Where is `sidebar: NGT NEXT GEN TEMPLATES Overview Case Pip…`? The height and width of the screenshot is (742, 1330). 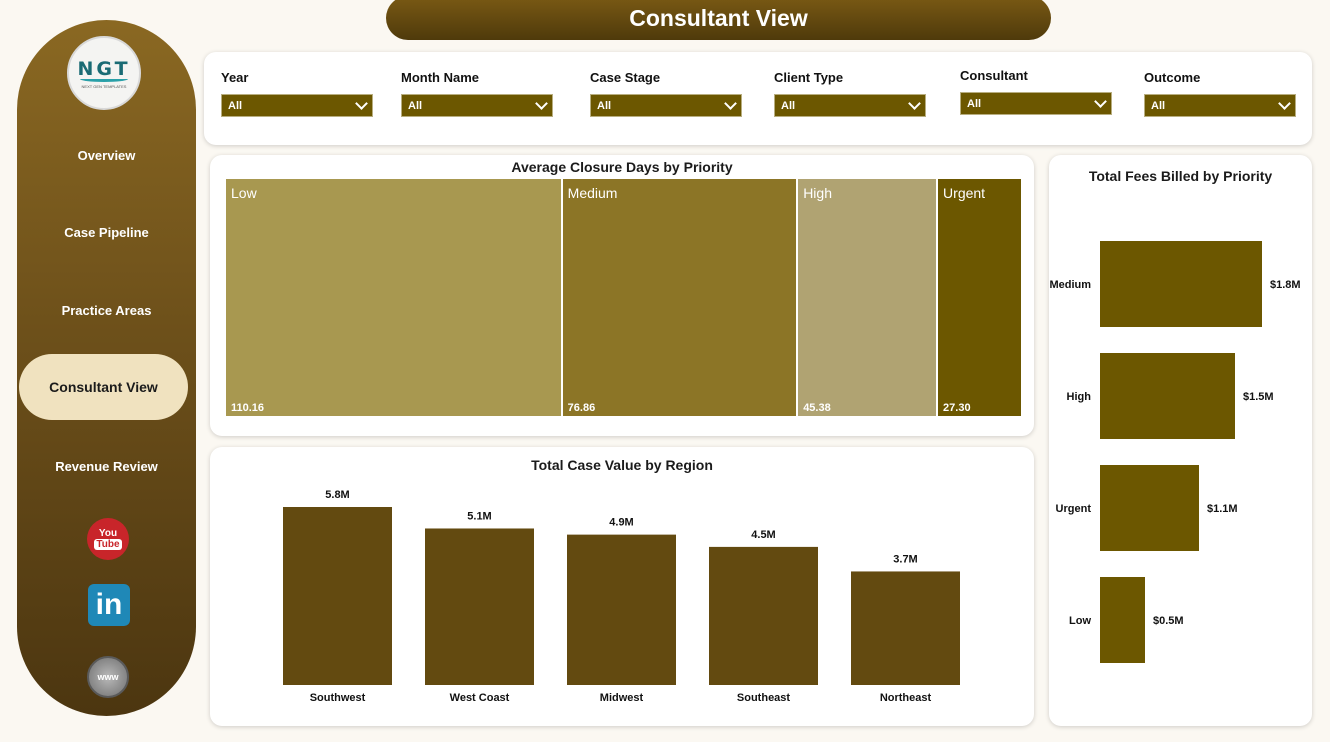
sidebar: NGT NEXT GEN TEMPLATES Overview Case Pip… is located at coordinates (106, 368).